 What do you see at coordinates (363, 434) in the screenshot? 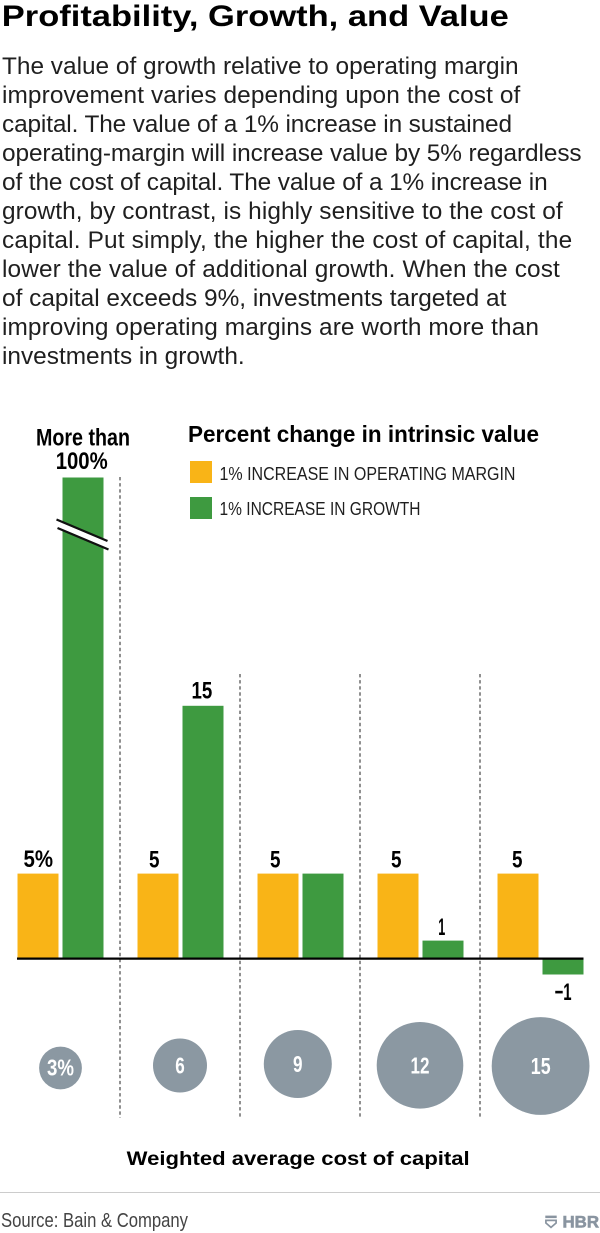
I see `svg-text:Percent change in intrinsic va: Percent change in intrinsic value` at bounding box center [363, 434].